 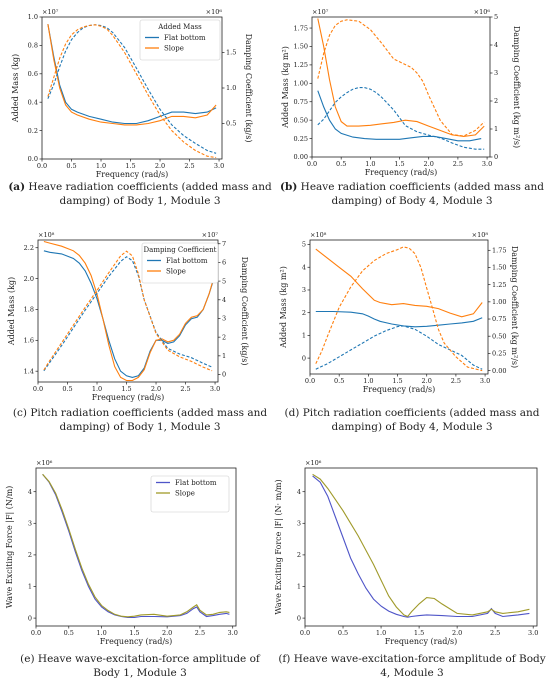 I want to click on ytick-label: 1.8, so click(x=29, y=310).